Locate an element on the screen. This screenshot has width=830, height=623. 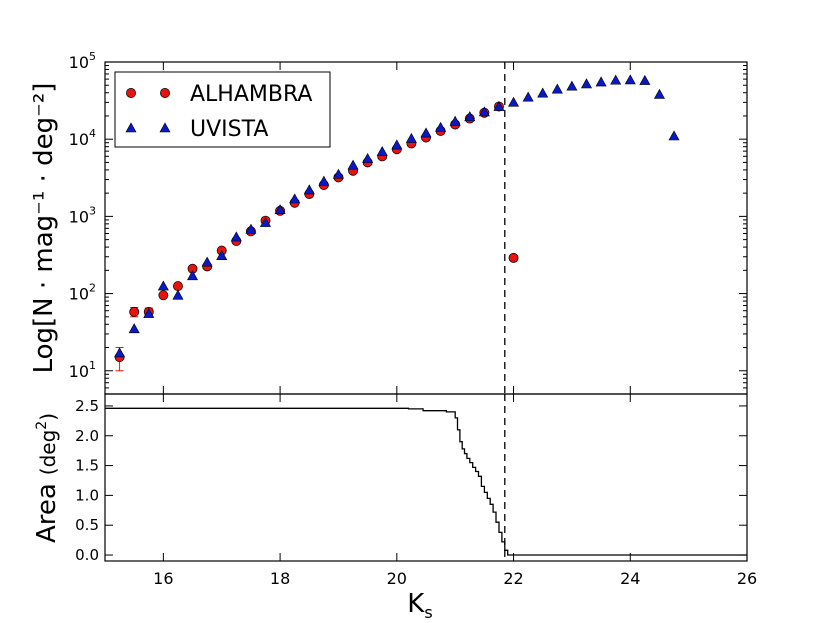
bottom-ylabel-unit-close: ) is located at coordinates (48, 417).